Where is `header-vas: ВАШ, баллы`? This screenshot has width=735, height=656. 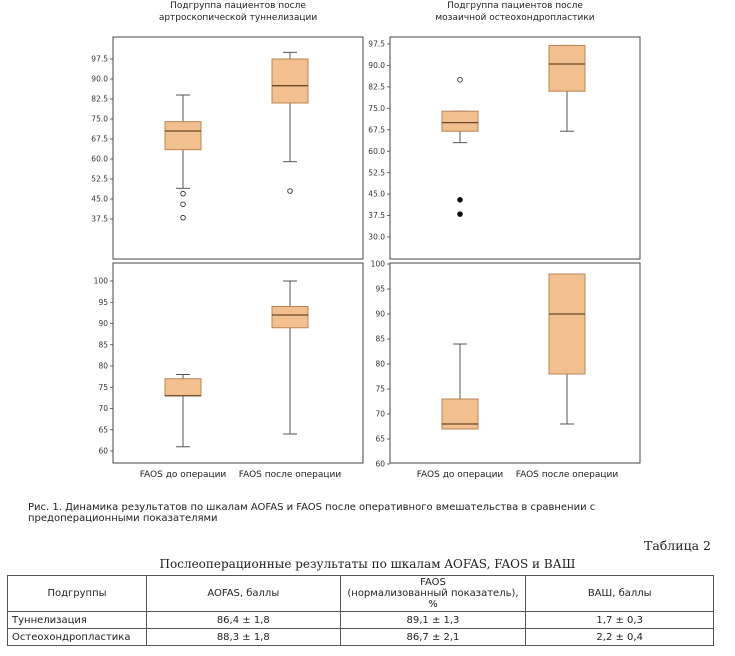 header-vas: ВАШ, баллы is located at coordinates (619, 593).